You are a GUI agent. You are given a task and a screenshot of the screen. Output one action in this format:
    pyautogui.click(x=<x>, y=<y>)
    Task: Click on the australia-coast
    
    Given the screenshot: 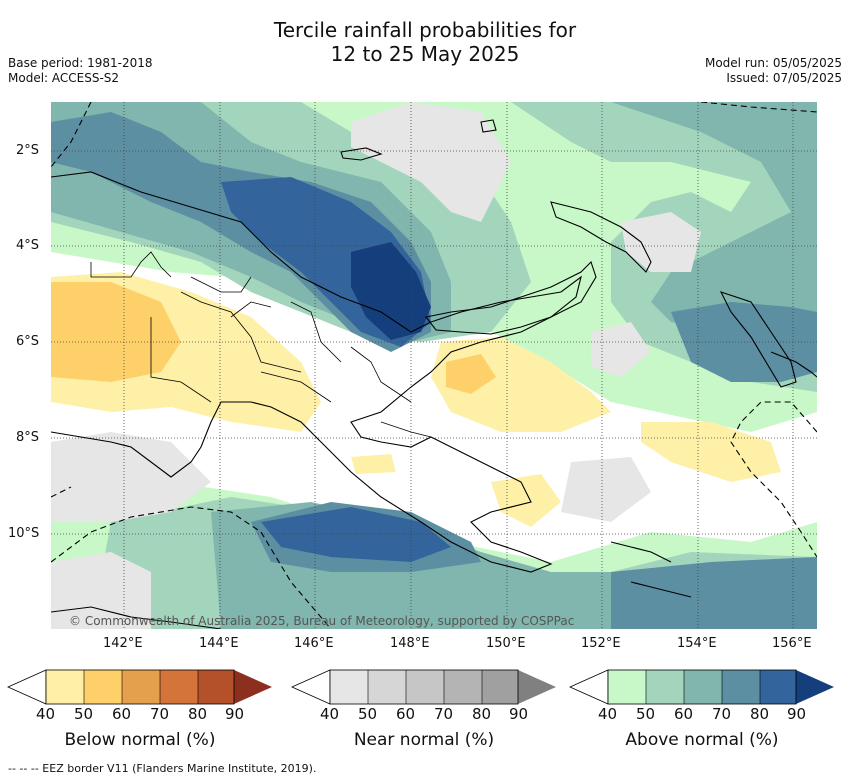 What is the action you would take?
    pyautogui.click(x=136, y=617)
    